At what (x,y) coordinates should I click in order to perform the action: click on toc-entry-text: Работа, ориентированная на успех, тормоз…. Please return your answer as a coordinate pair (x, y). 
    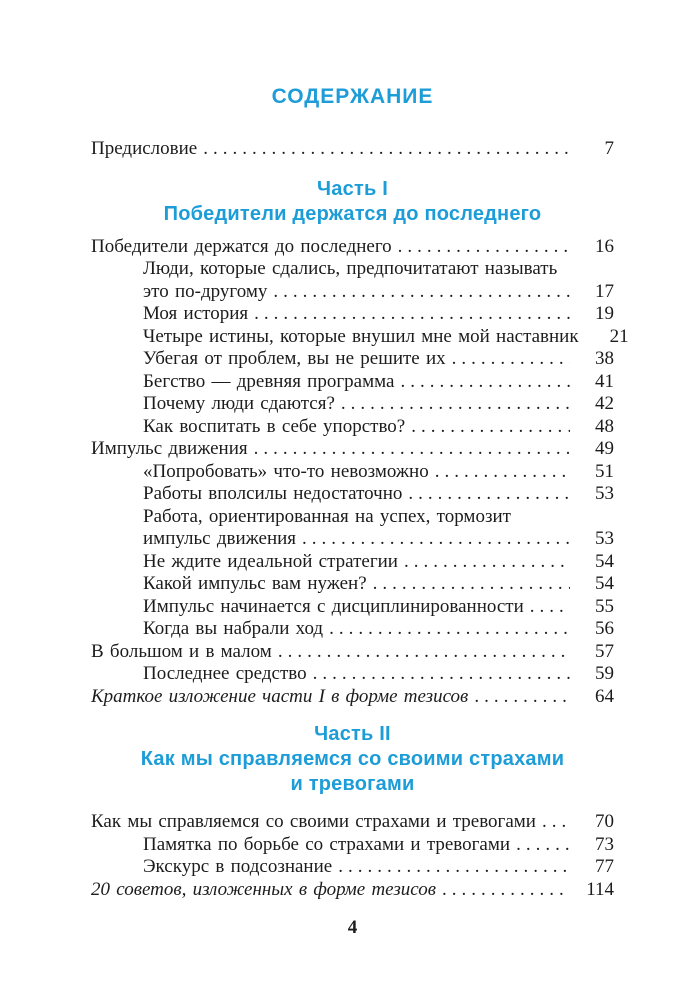
    Looking at the image, I should click on (327, 516).